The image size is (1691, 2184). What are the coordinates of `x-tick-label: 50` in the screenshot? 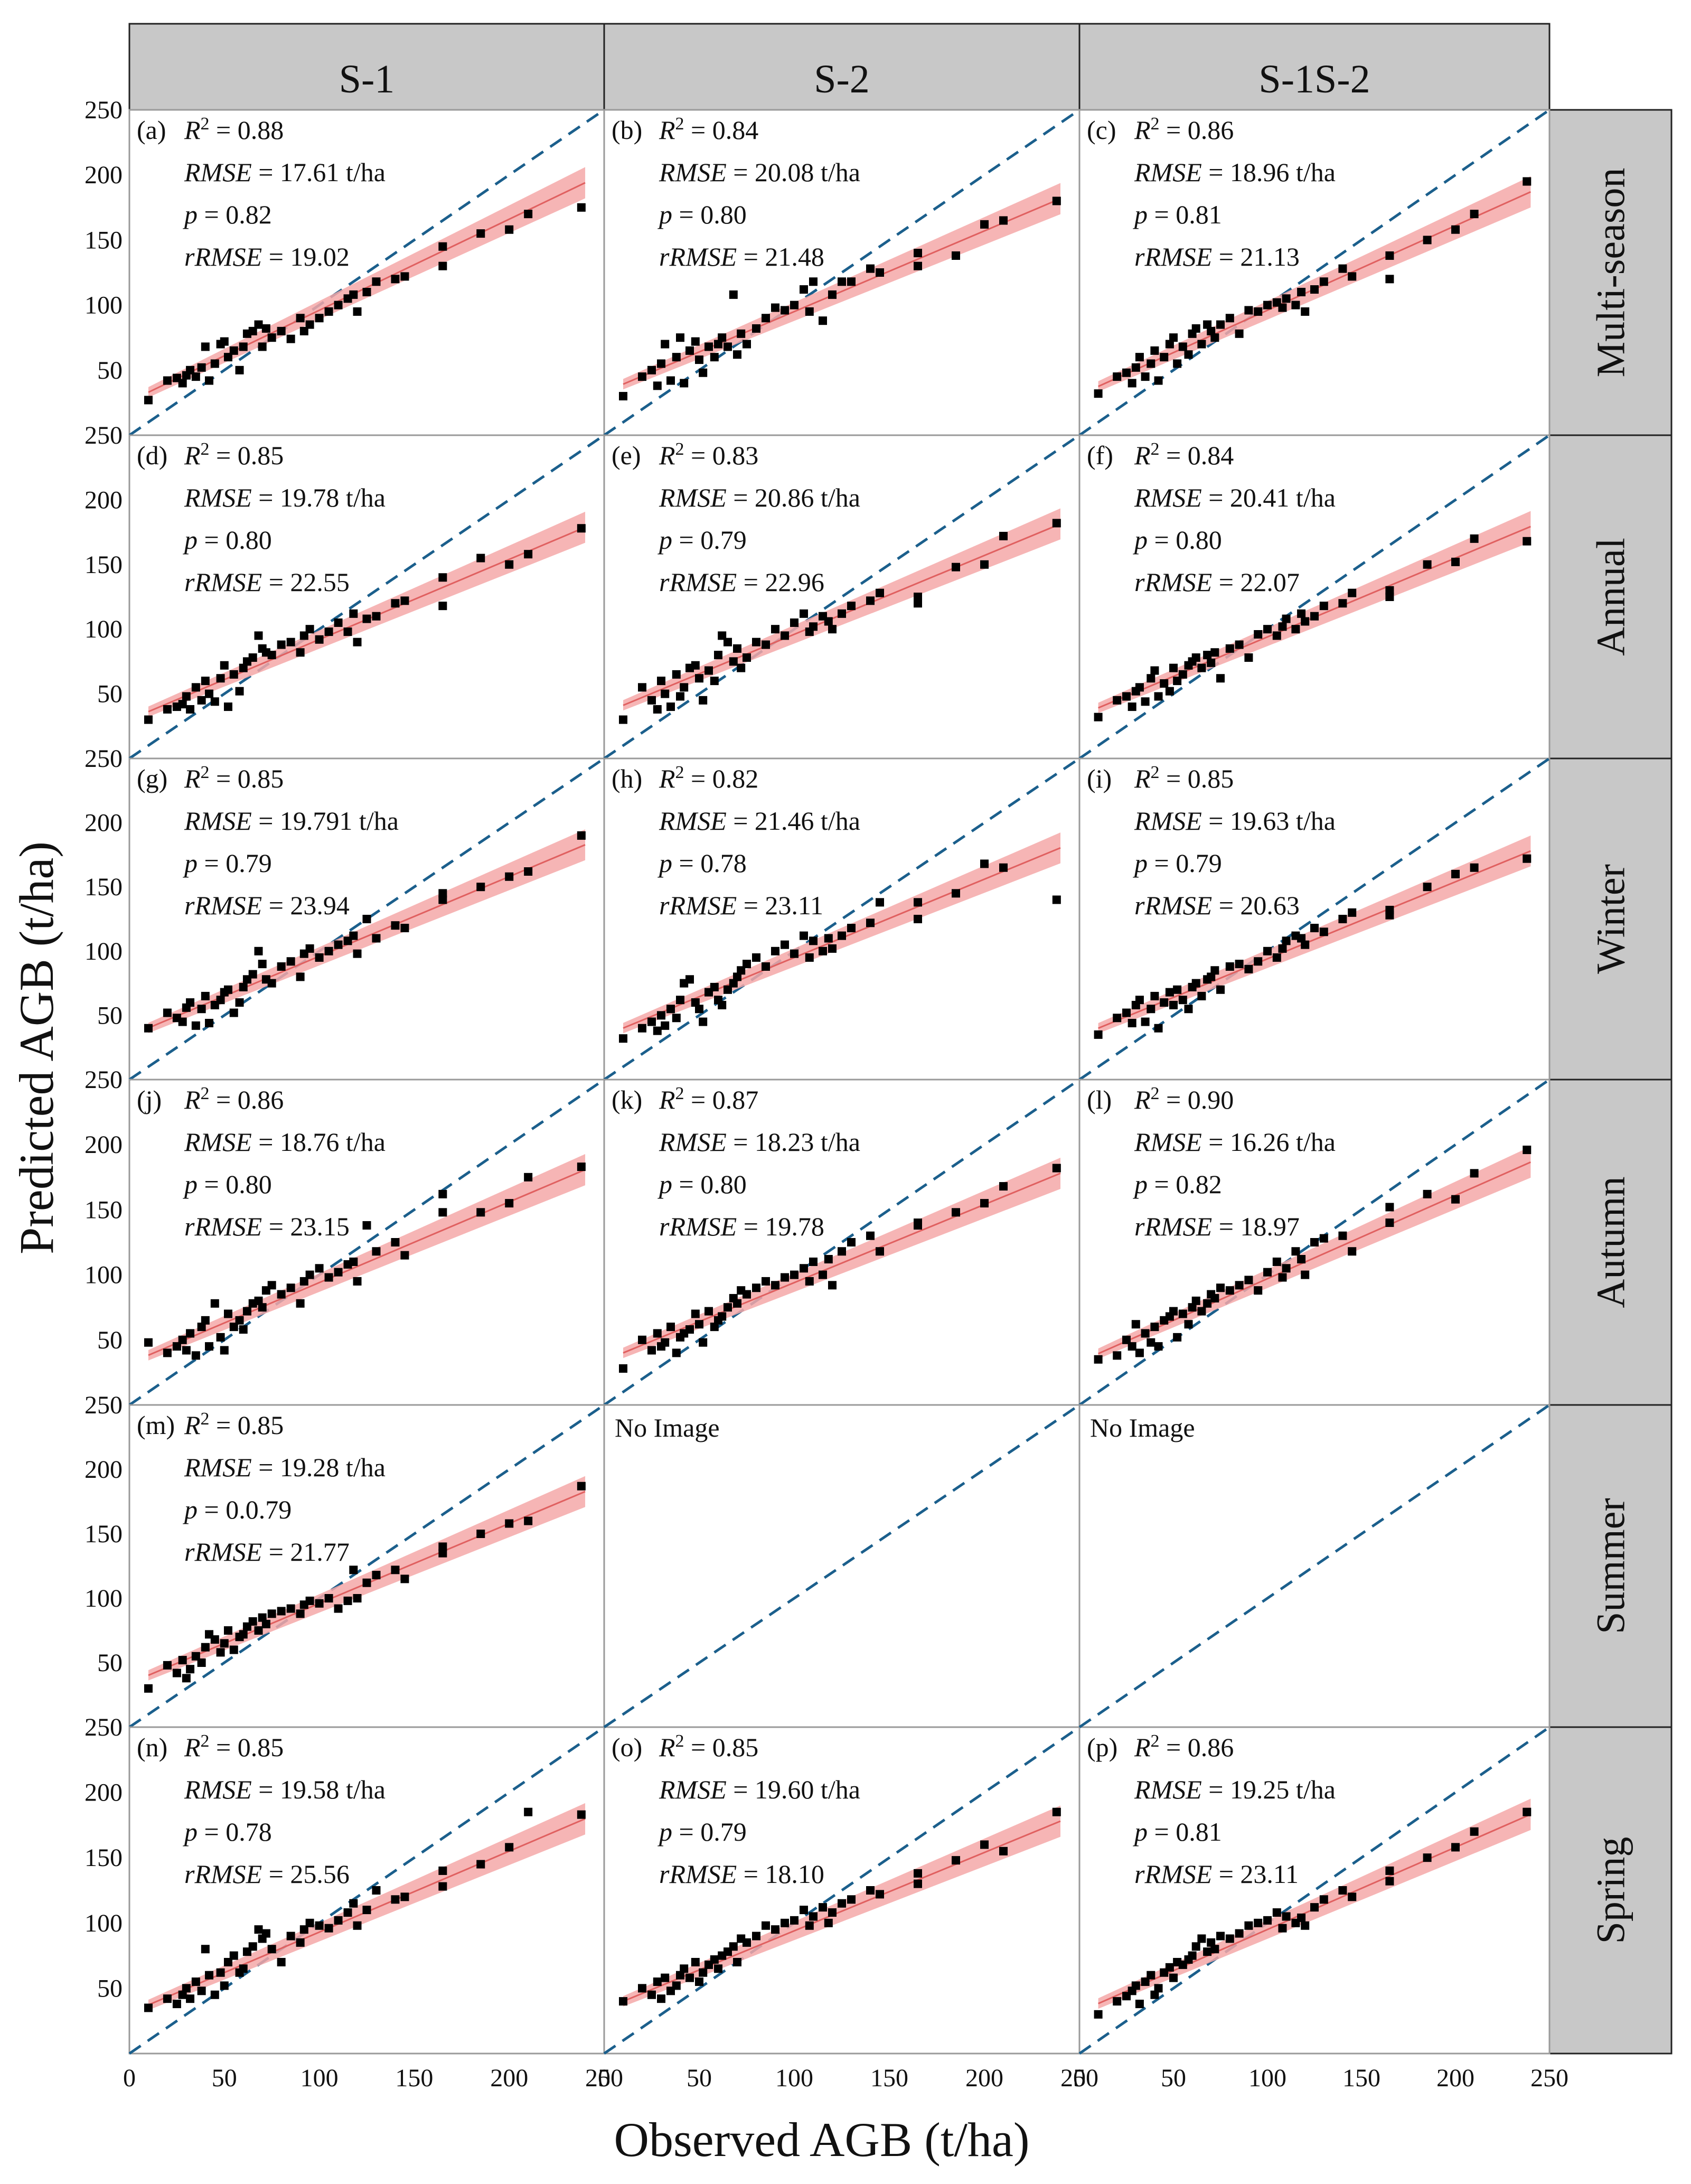 It's located at (699, 2078).